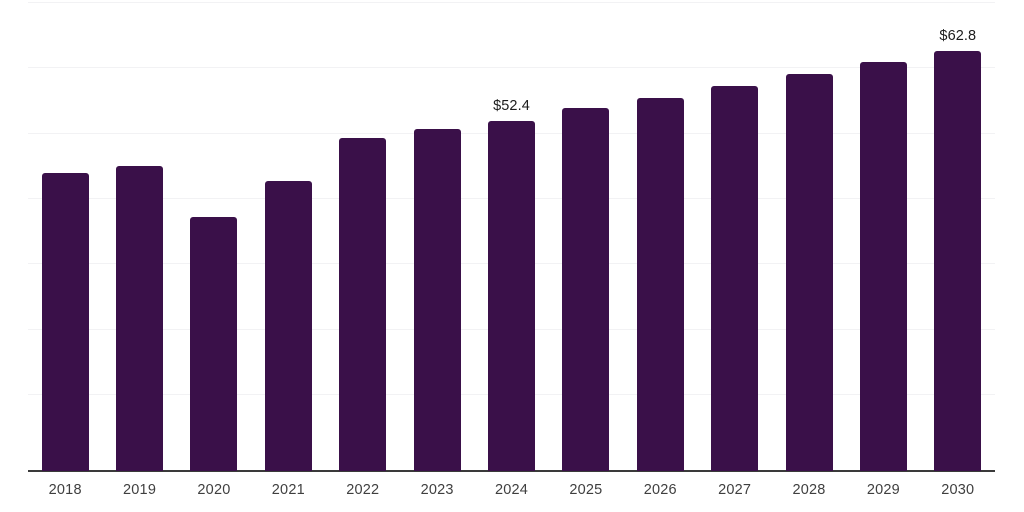  What do you see at coordinates (288, 490) in the screenshot?
I see `x-axis-tick-2021: 2021` at bounding box center [288, 490].